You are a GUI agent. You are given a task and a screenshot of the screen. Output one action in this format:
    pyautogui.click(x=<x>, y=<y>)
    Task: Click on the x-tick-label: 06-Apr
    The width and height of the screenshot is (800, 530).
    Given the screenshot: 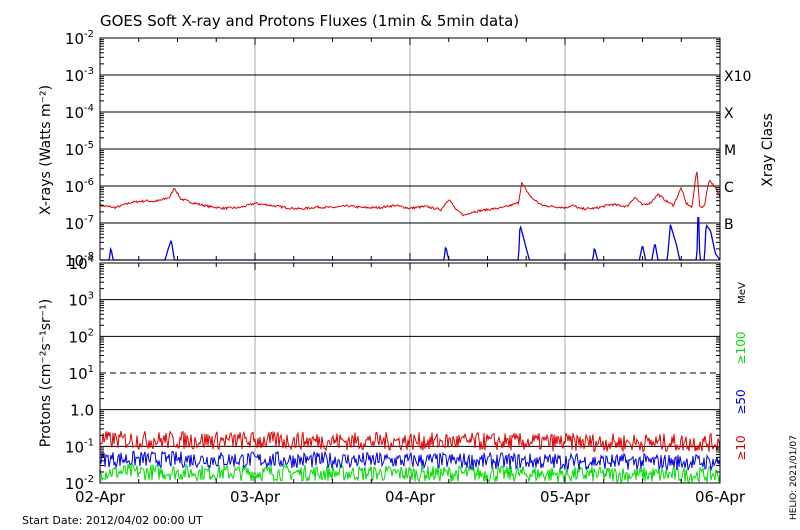 What is the action you would take?
    pyautogui.click(x=720, y=497)
    